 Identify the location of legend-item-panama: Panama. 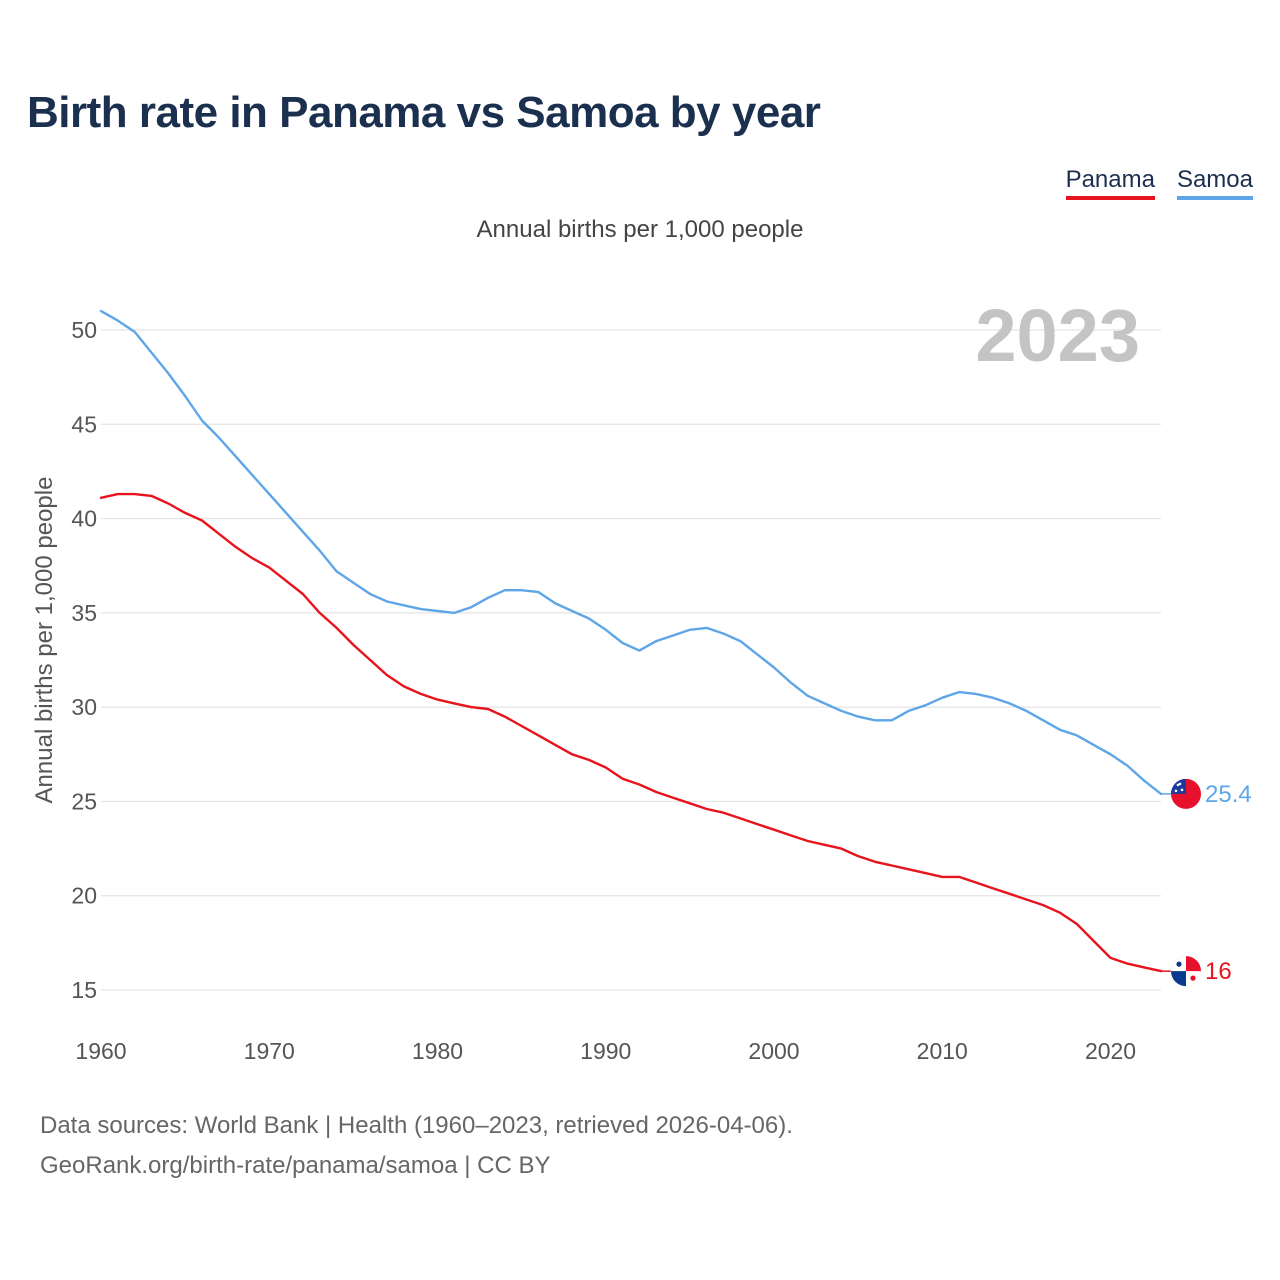
(1110, 183).